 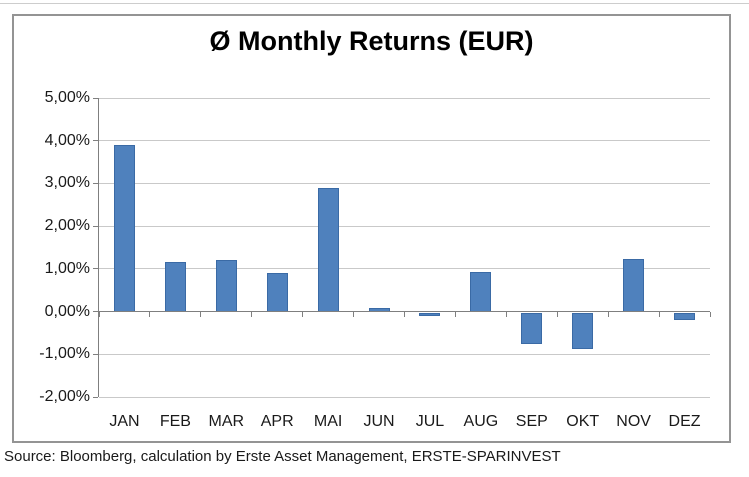 I want to click on y-tick-label-1: 1,00%, so click(x=67, y=268).